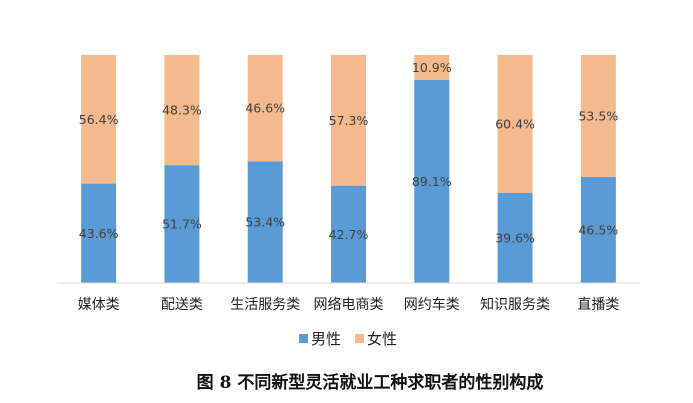  I want to click on data-label-female-7: 53.5%, so click(598, 115).